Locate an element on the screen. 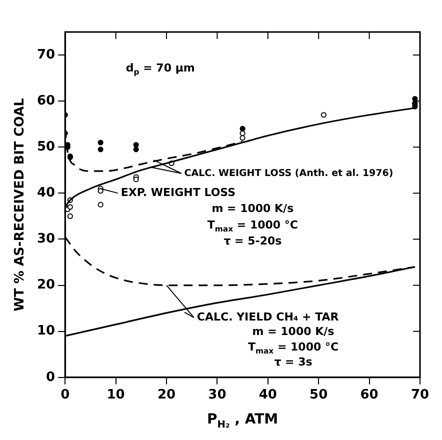  annotation: CALC. WEIGHT LOSS (Anth. et al. 1976) is located at coordinates (289, 173).